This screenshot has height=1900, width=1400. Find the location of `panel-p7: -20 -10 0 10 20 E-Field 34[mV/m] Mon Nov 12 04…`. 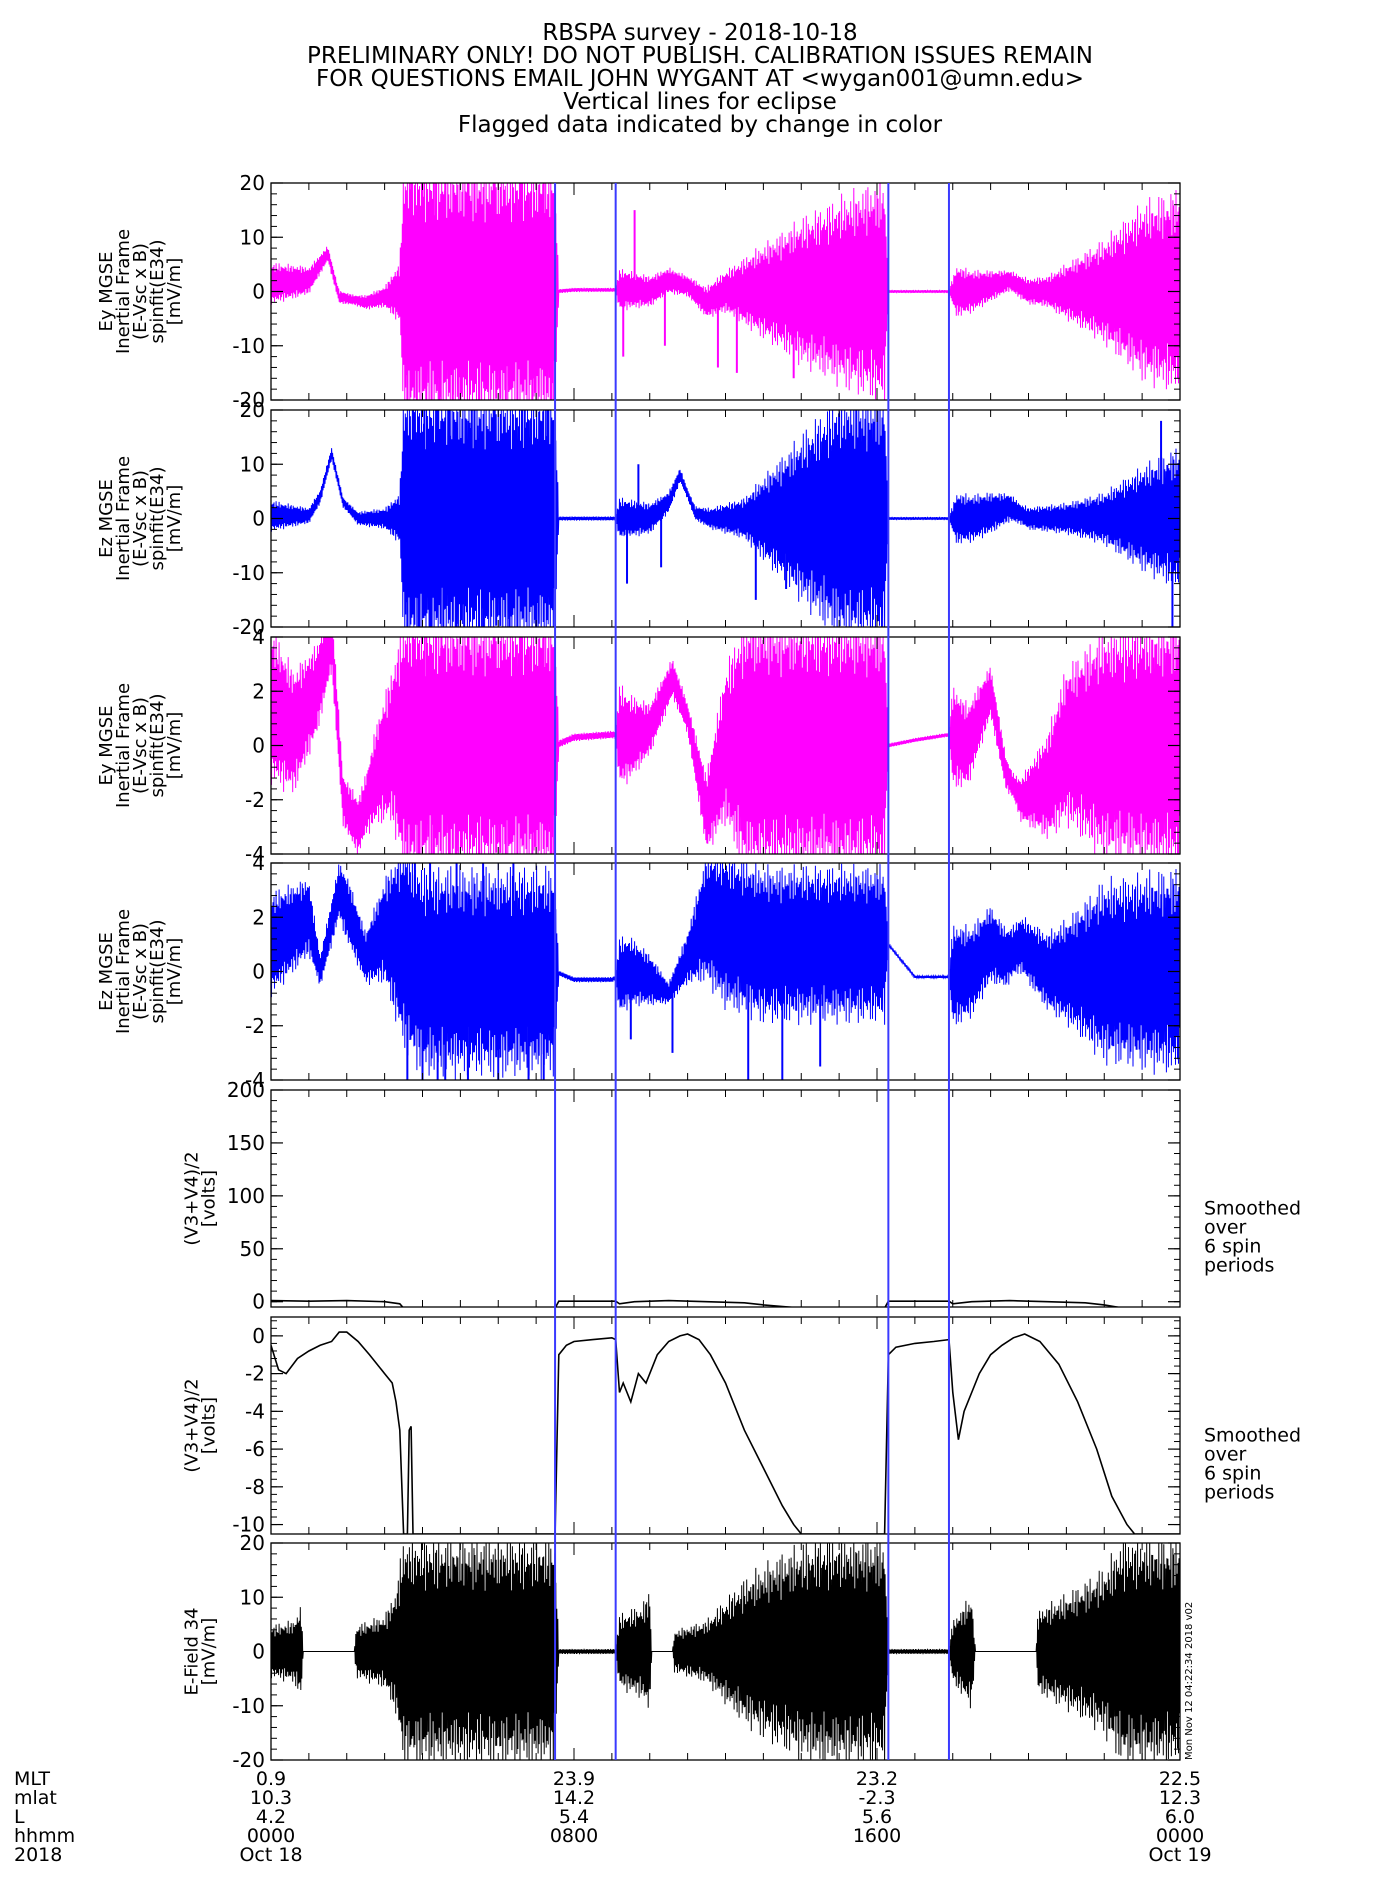

panel-p7: -20 -10 0 10 20 E-Field 34[mV/m] Mon Nov 12 04… is located at coordinates (689, 1651).